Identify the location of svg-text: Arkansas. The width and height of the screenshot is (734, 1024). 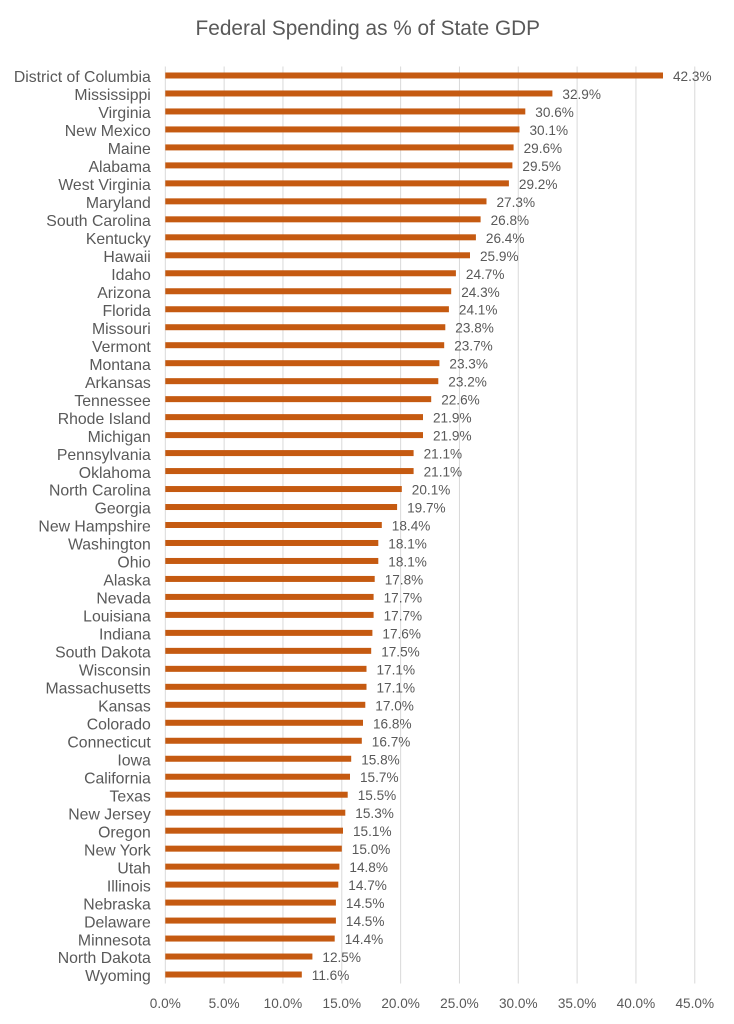
(118, 383).